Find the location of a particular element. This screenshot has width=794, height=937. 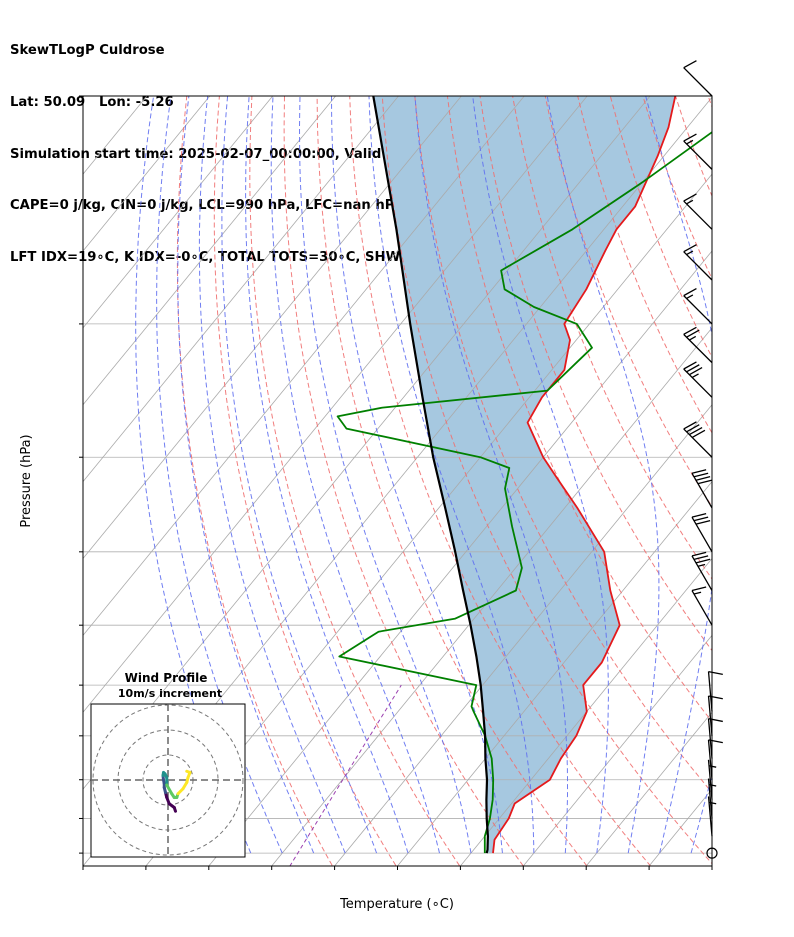

title-line-location: Lat: 50.09 Lon: -5.26 is located at coordinates (92, 103).